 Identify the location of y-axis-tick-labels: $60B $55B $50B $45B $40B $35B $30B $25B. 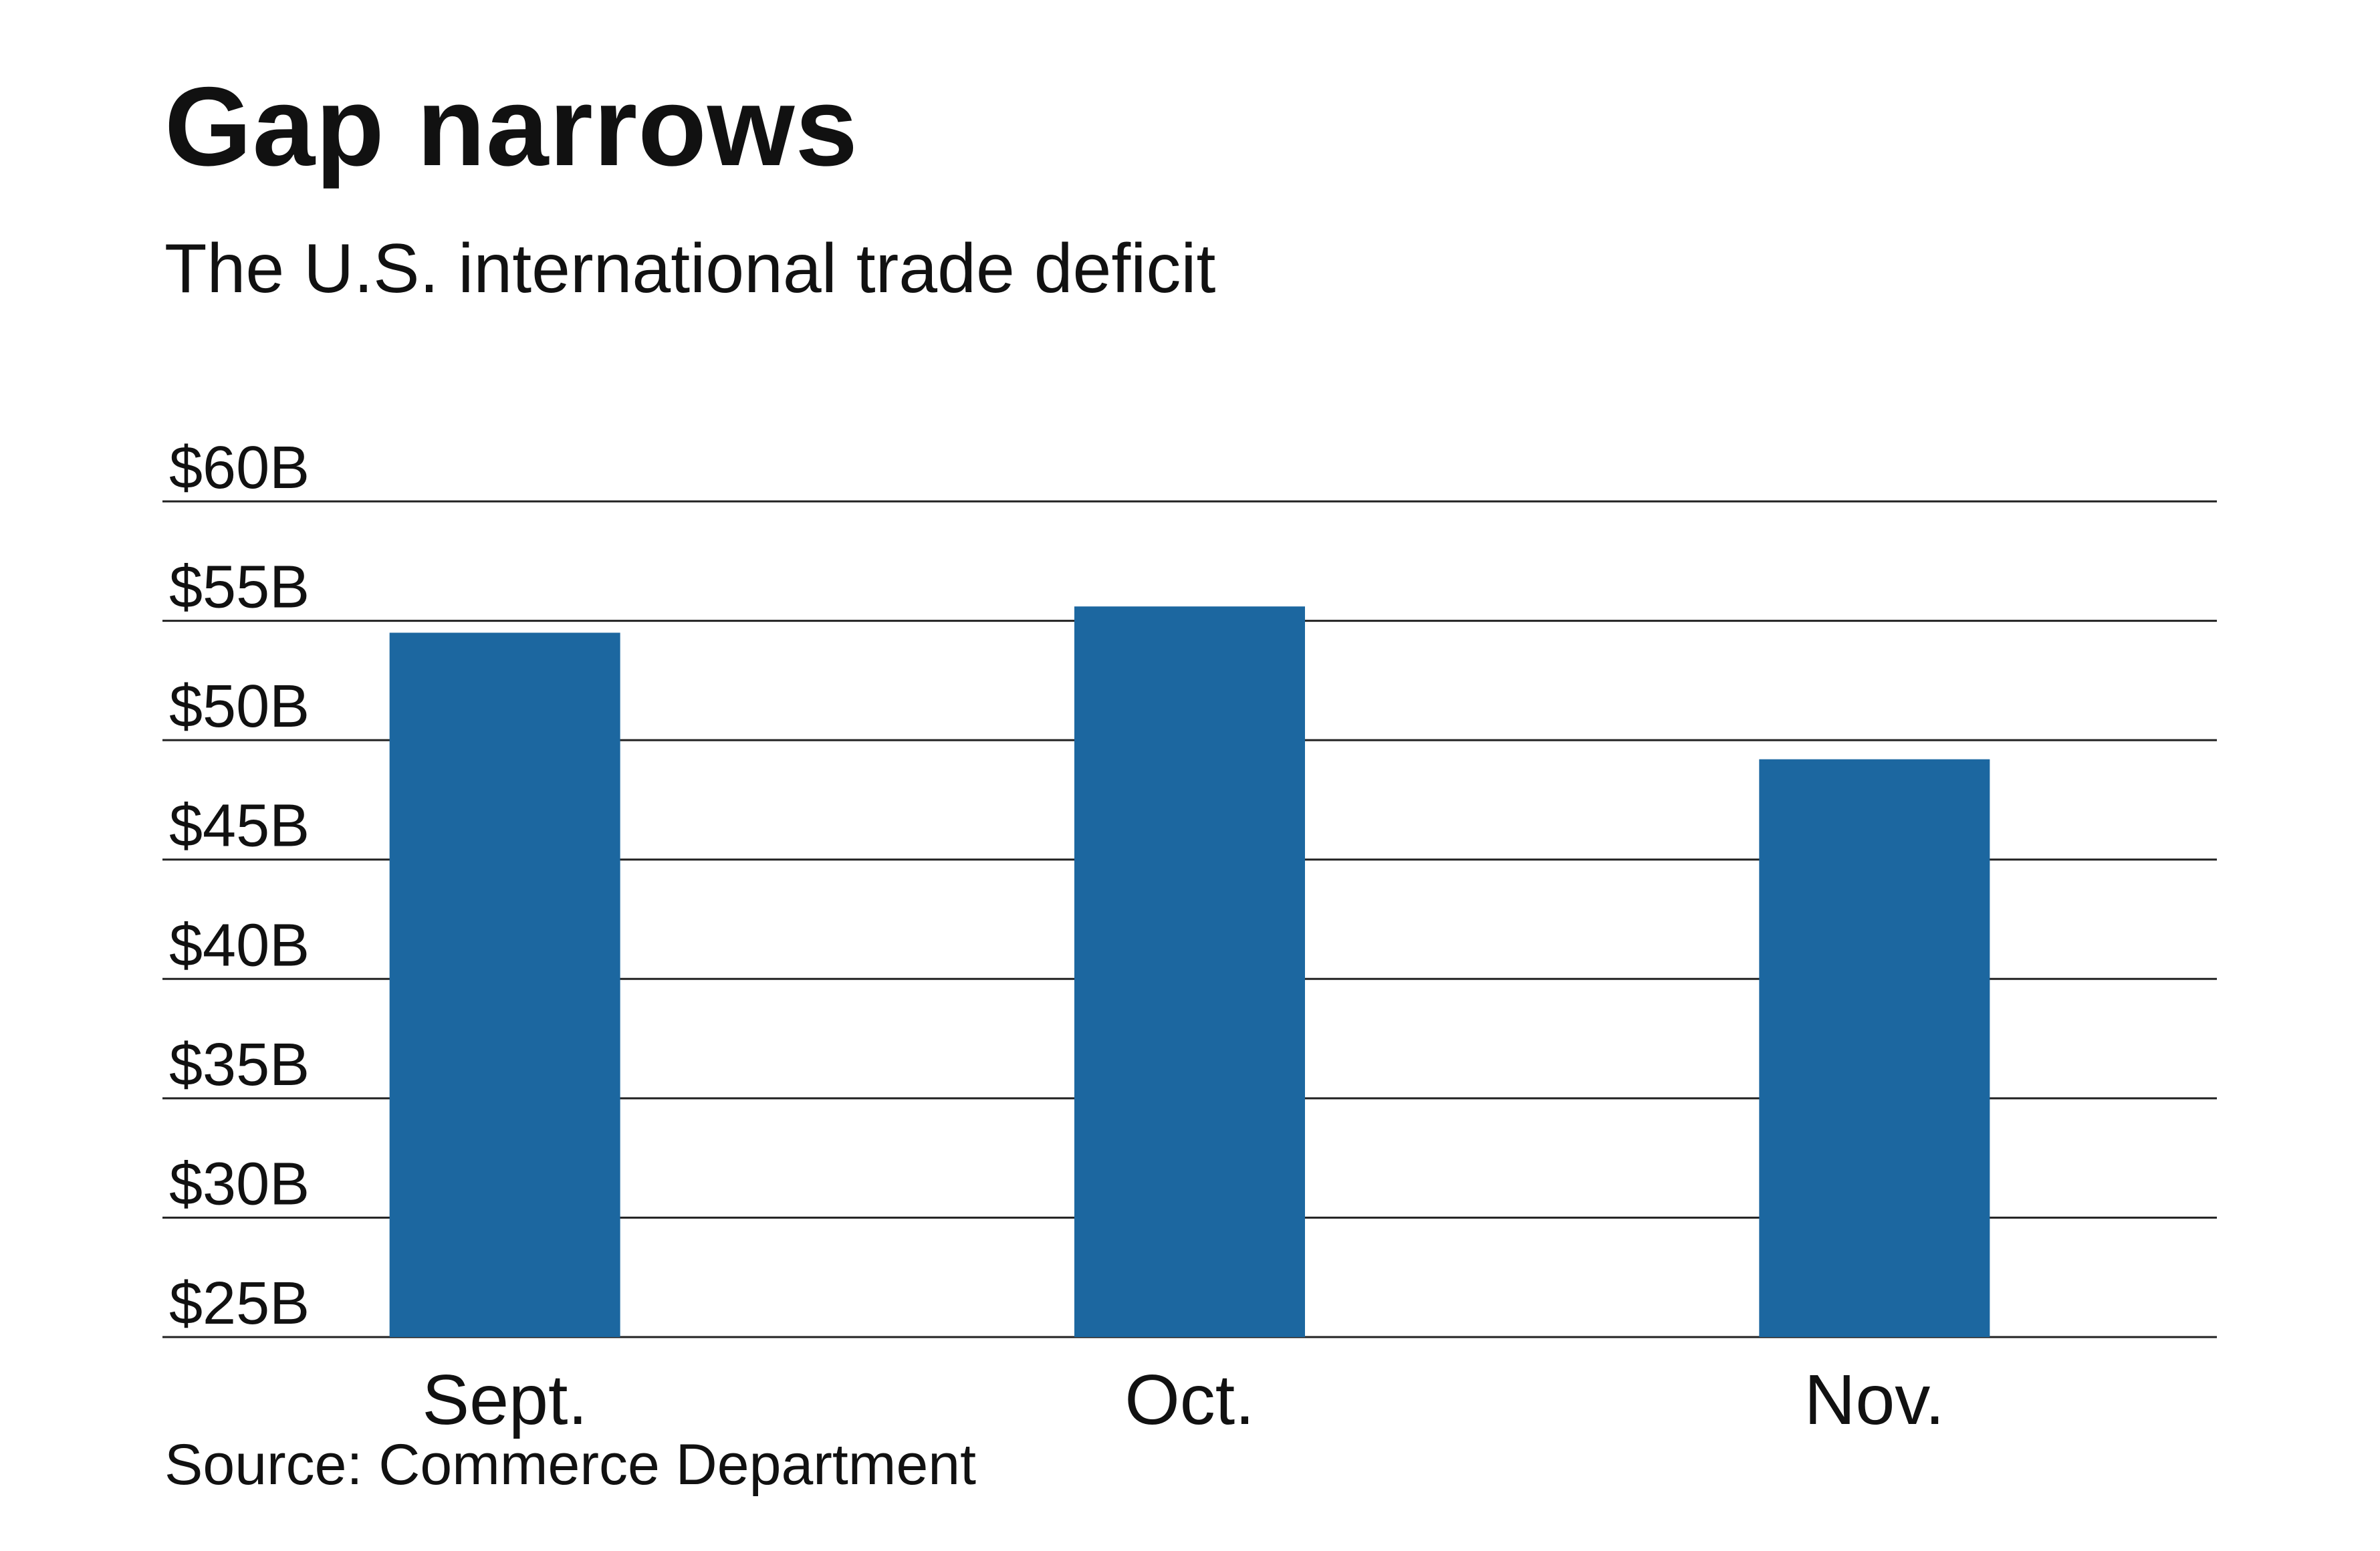
(239, 886).